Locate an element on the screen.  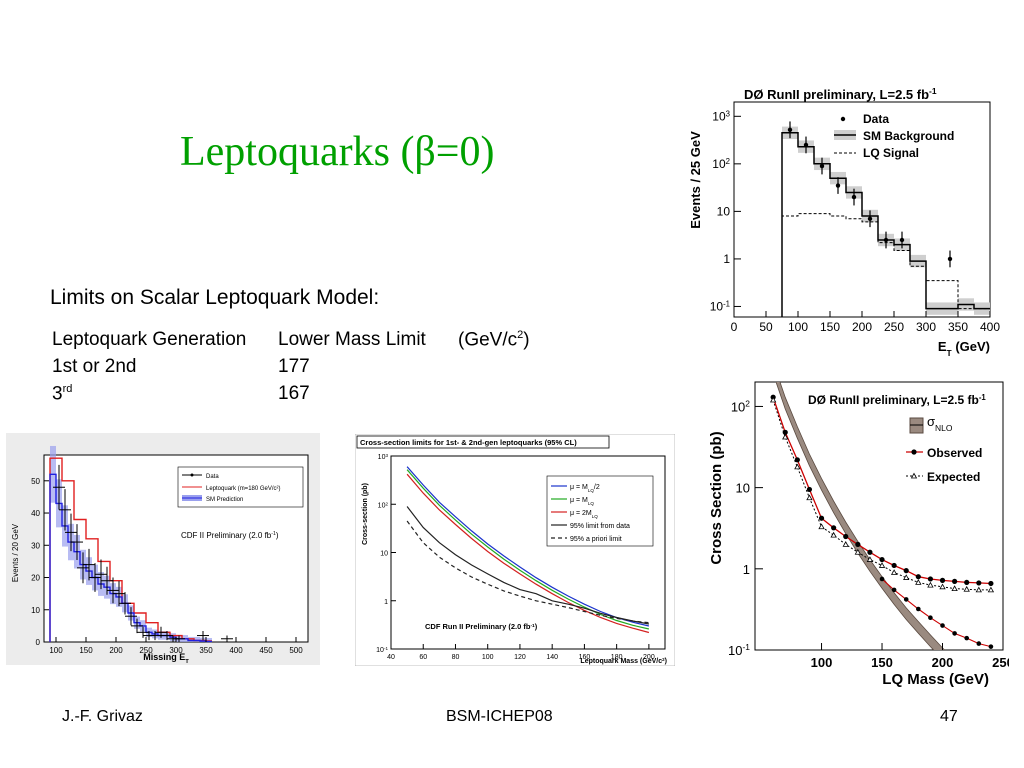
x-tick-label: 160 is located at coordinates (585, 657).